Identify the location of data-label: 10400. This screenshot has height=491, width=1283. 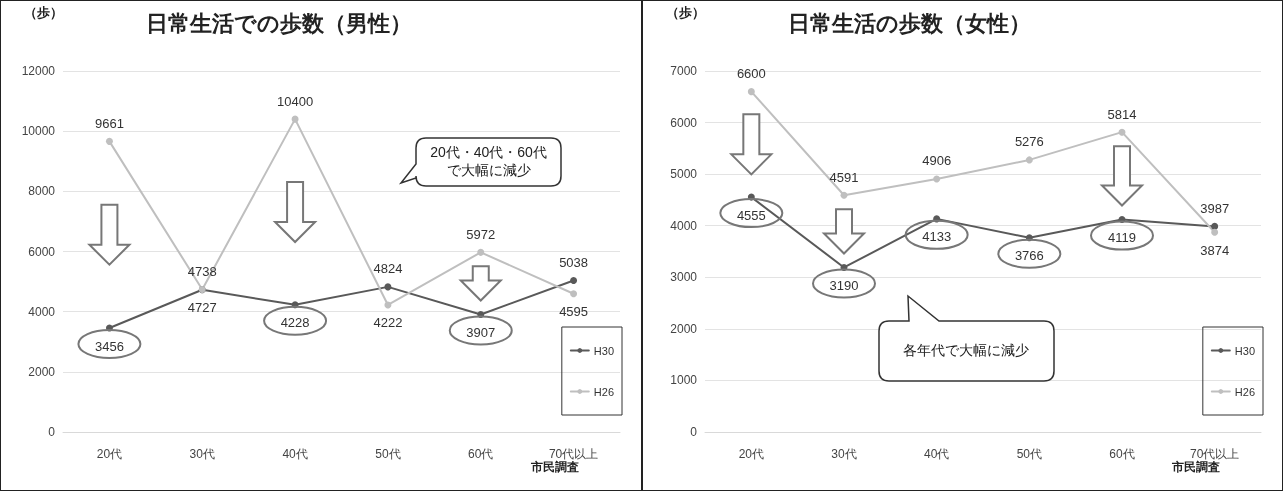
(295, 101).